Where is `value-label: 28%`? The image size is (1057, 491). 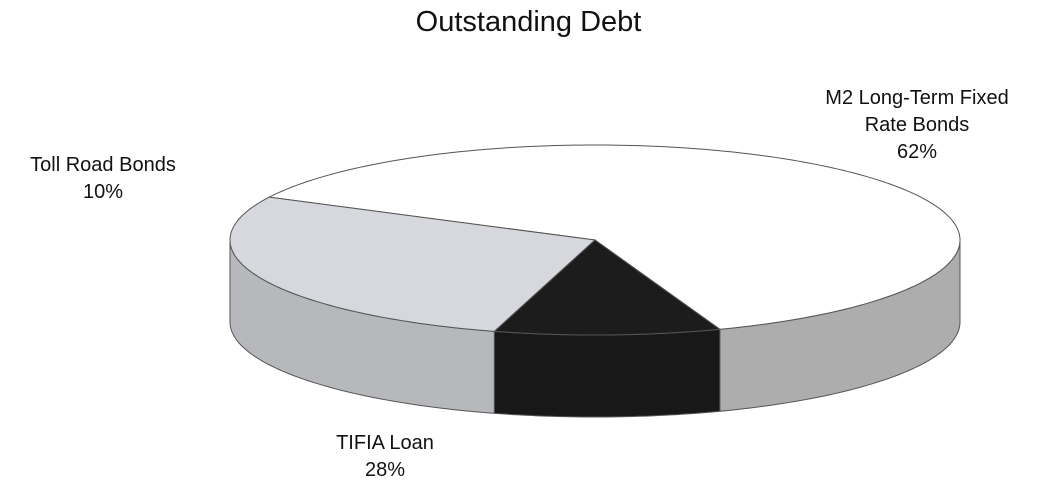
value-label: 28% is located at coordinates (385, 470).